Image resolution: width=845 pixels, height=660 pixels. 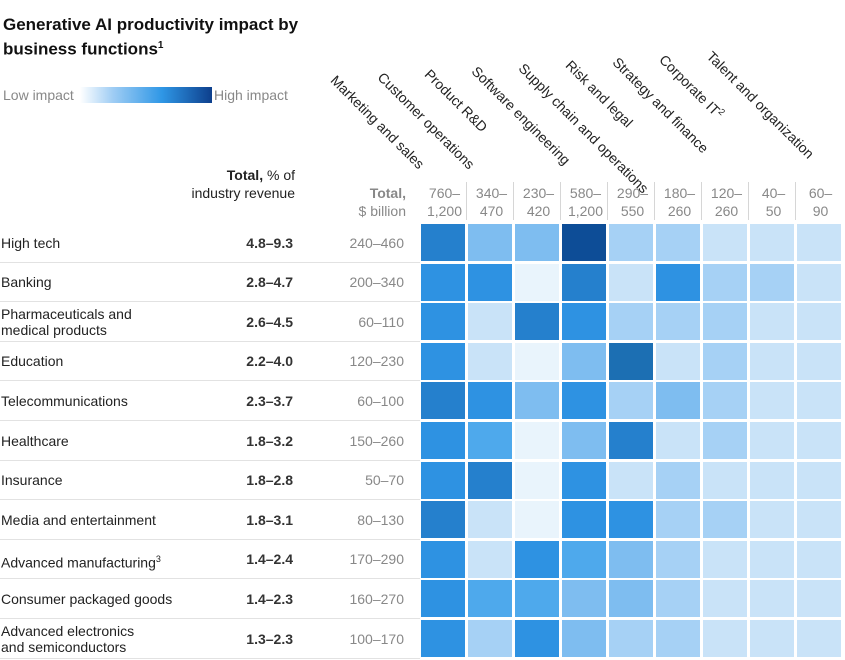 What do you see at coordinates (376, 440) in the screenshot?
I see `row-total-billion: 150–260` at bounding box center [376, 440].